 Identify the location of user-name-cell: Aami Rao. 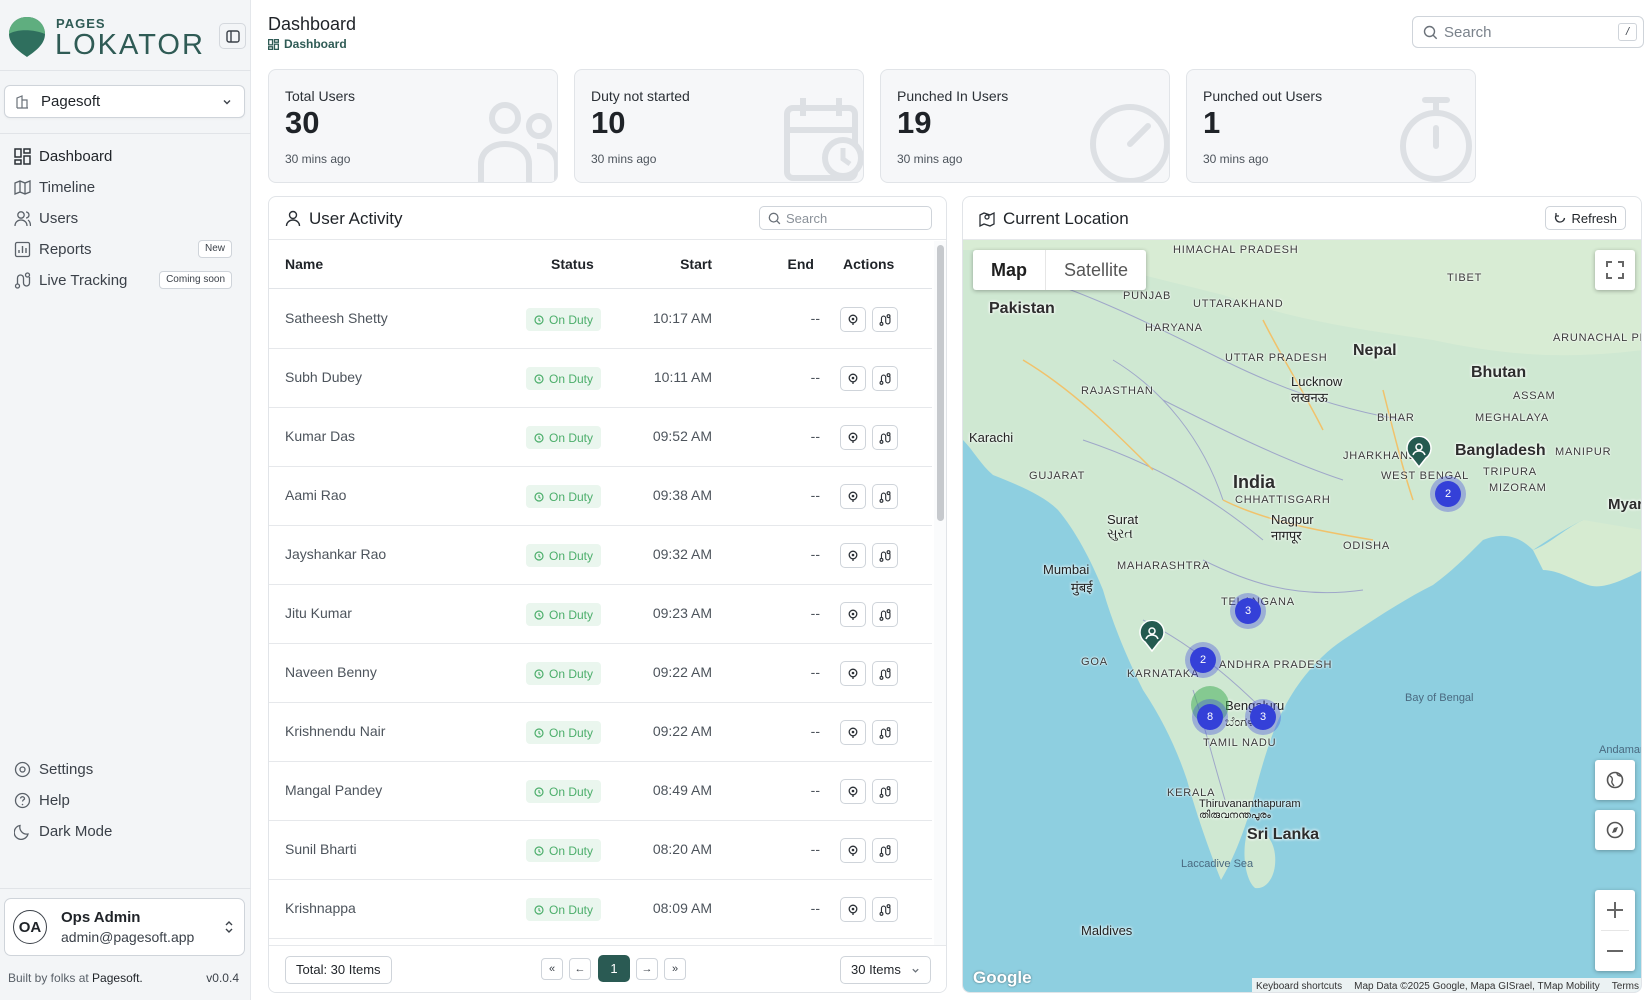
(316, 495).